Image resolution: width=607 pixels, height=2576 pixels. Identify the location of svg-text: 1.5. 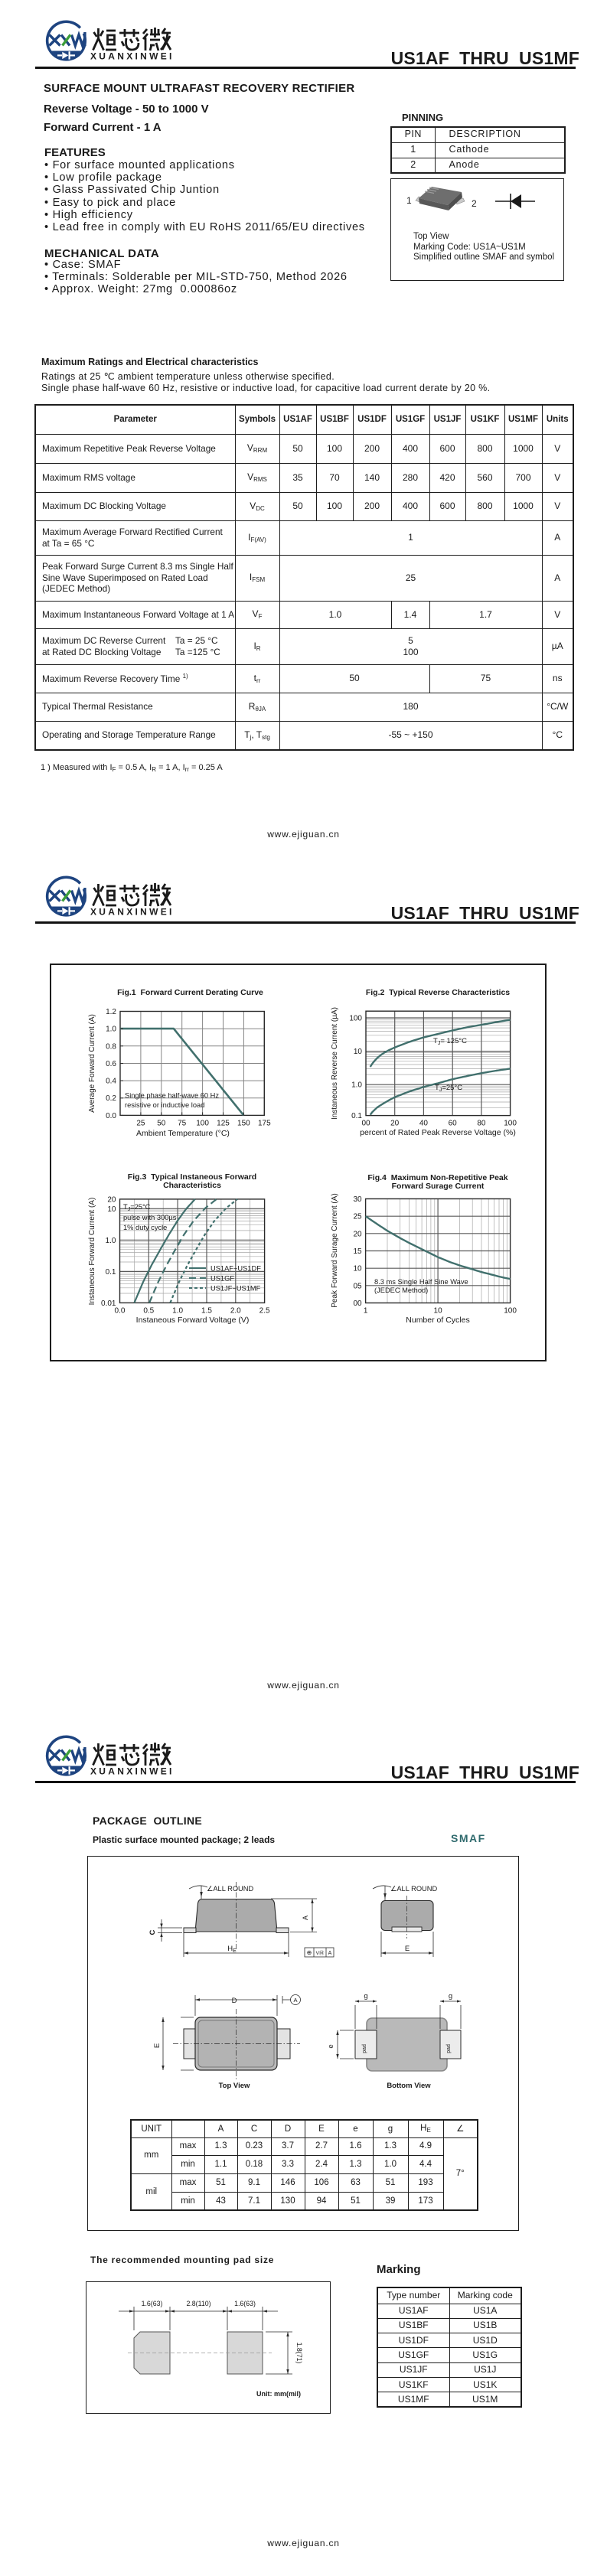
(207, 1310).